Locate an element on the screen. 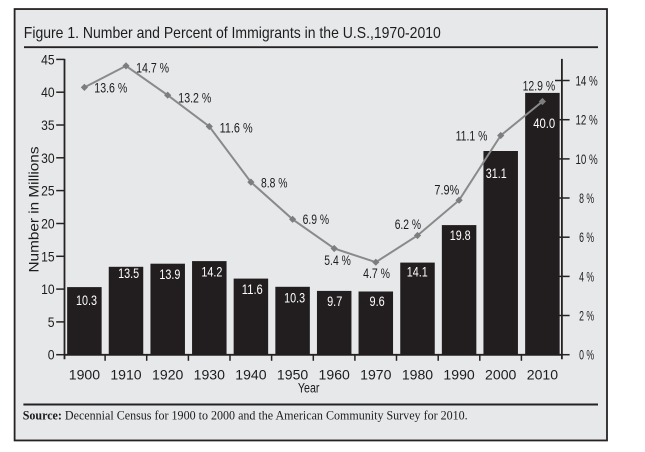 This screenshot has width=645, height=452. svg-text: 20 is located at coordinates (48, 224).